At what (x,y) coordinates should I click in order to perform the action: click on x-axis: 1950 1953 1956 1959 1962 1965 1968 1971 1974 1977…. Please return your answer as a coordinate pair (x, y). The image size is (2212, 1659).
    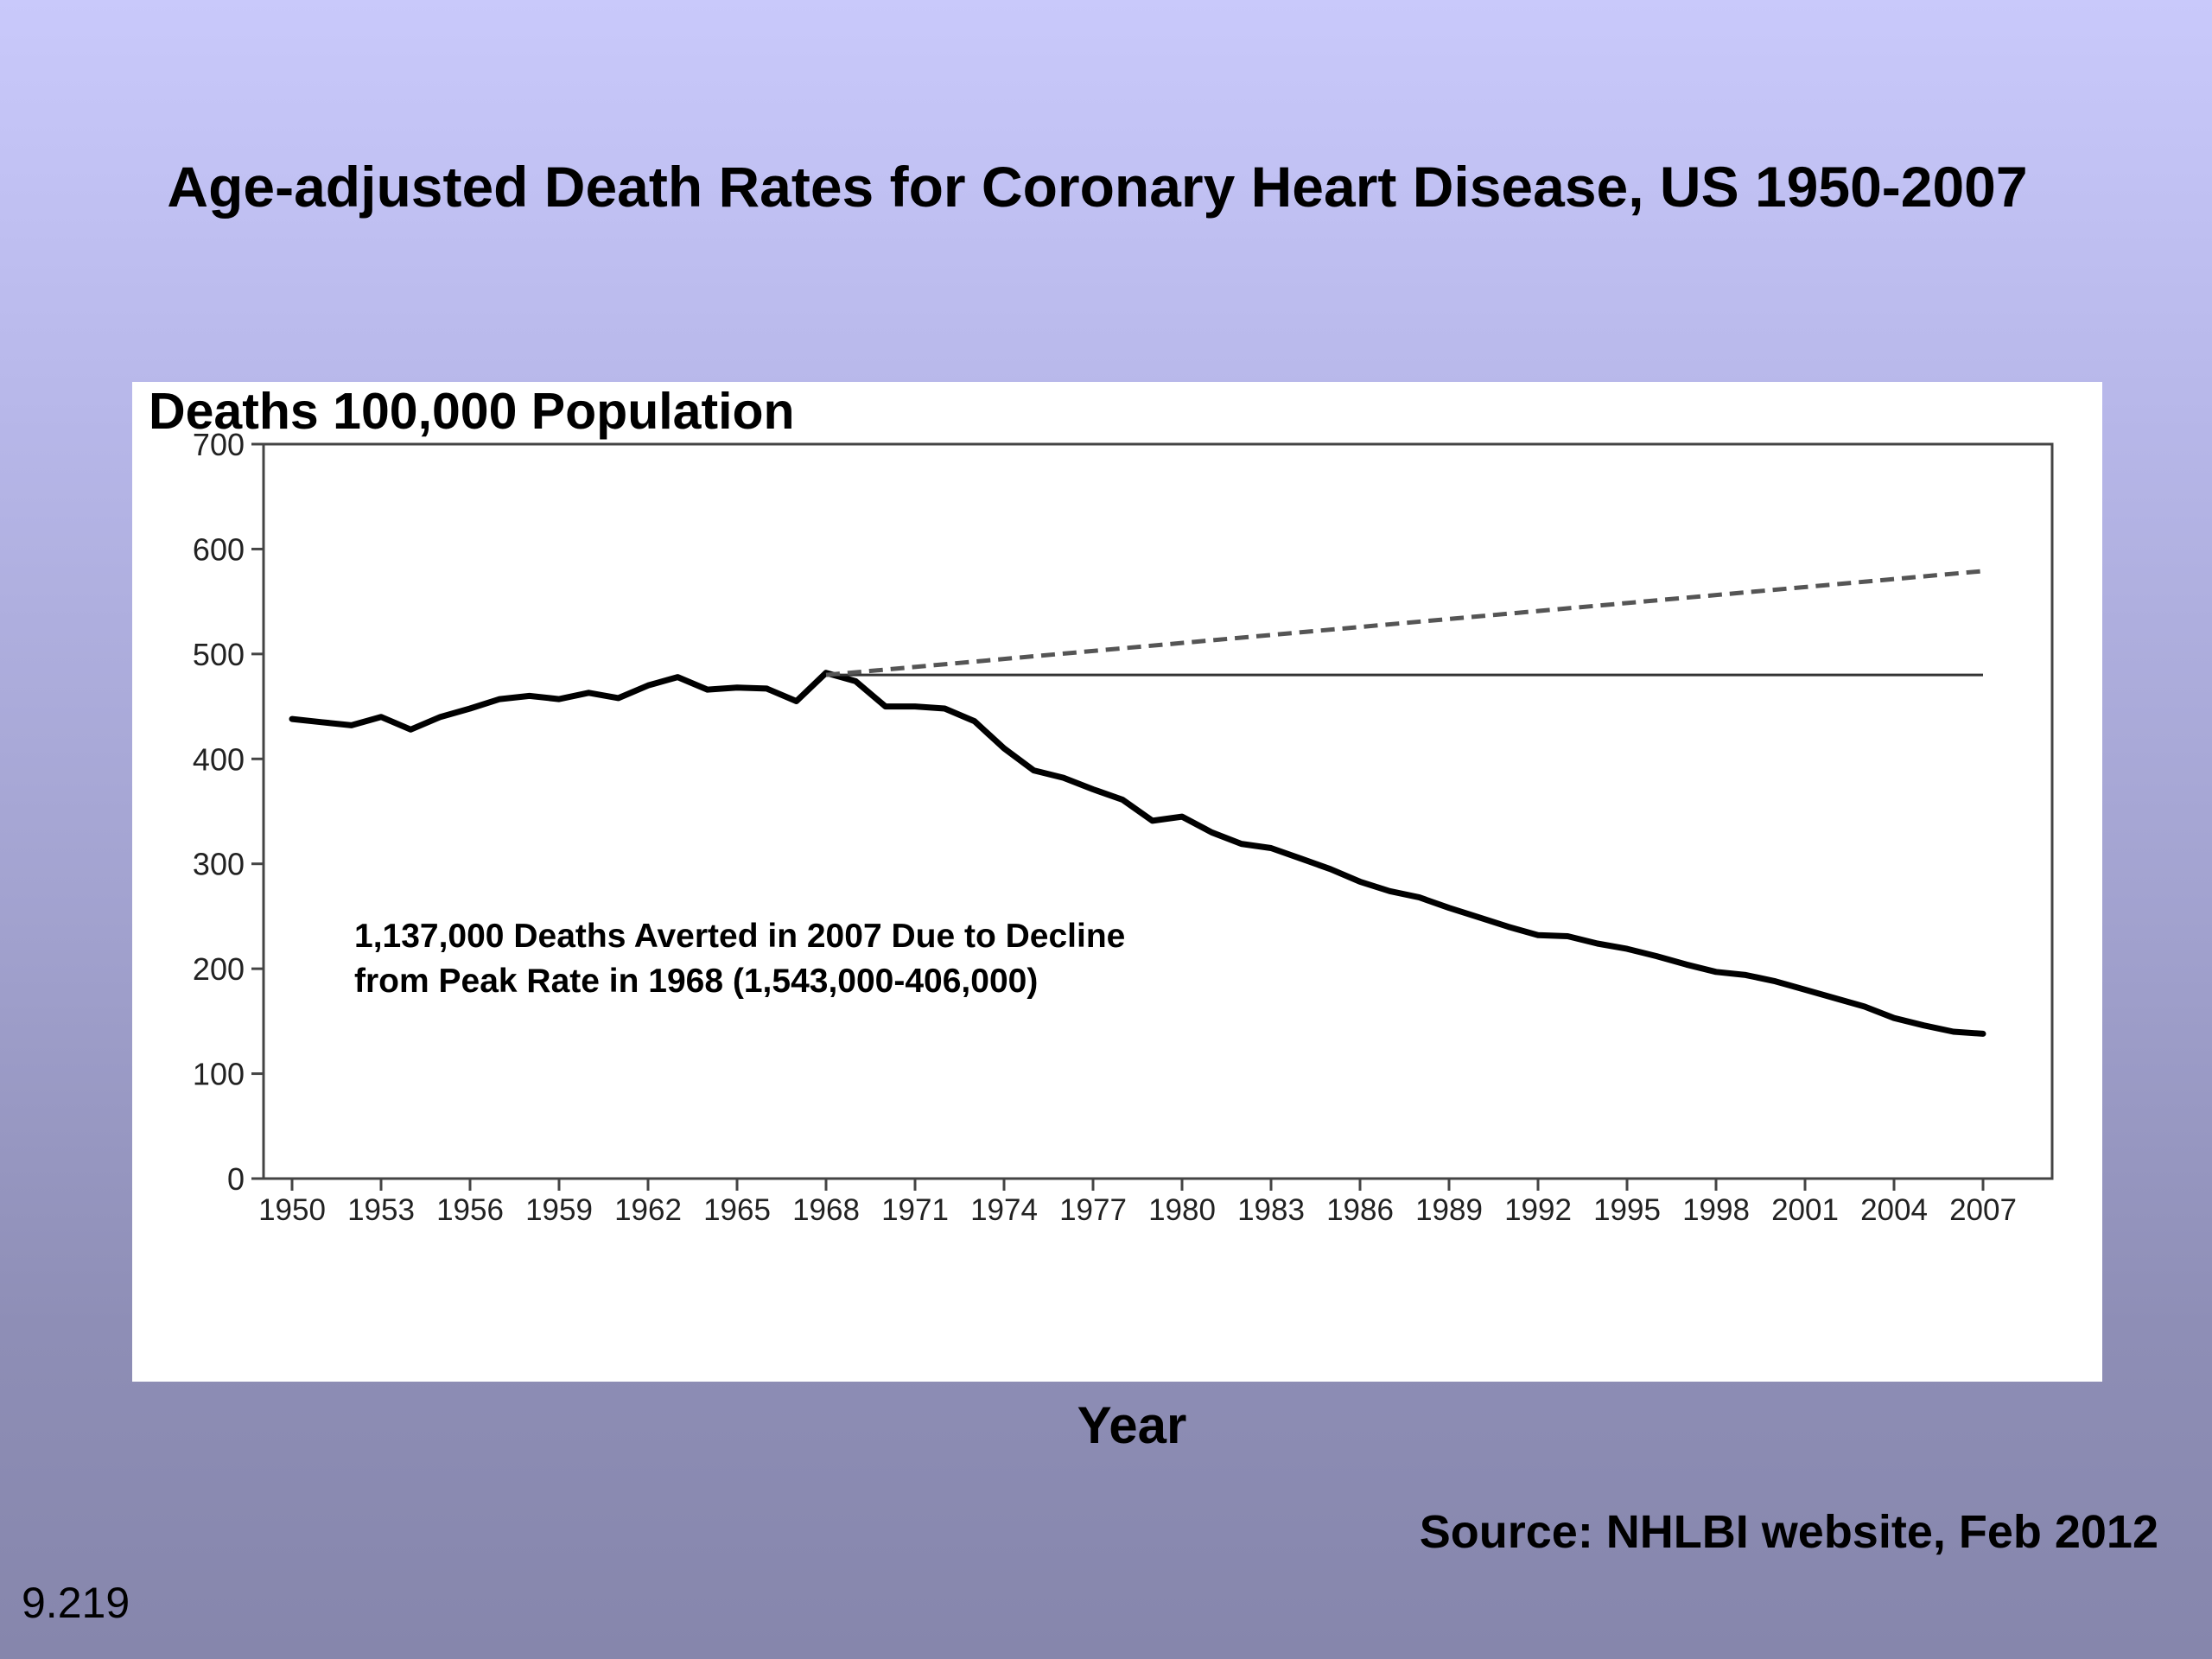
    Looking at the image, I should click on (1137, 1203).